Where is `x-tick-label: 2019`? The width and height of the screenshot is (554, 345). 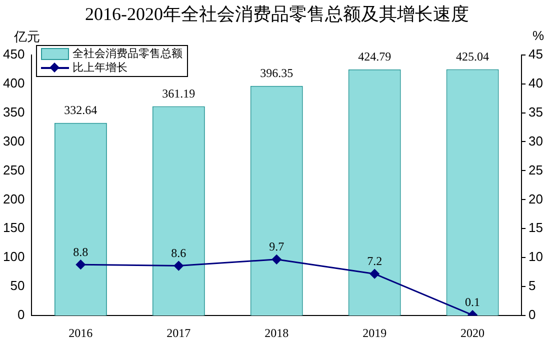
x-tick-label: 2019 is located at coordinates (374, 333).